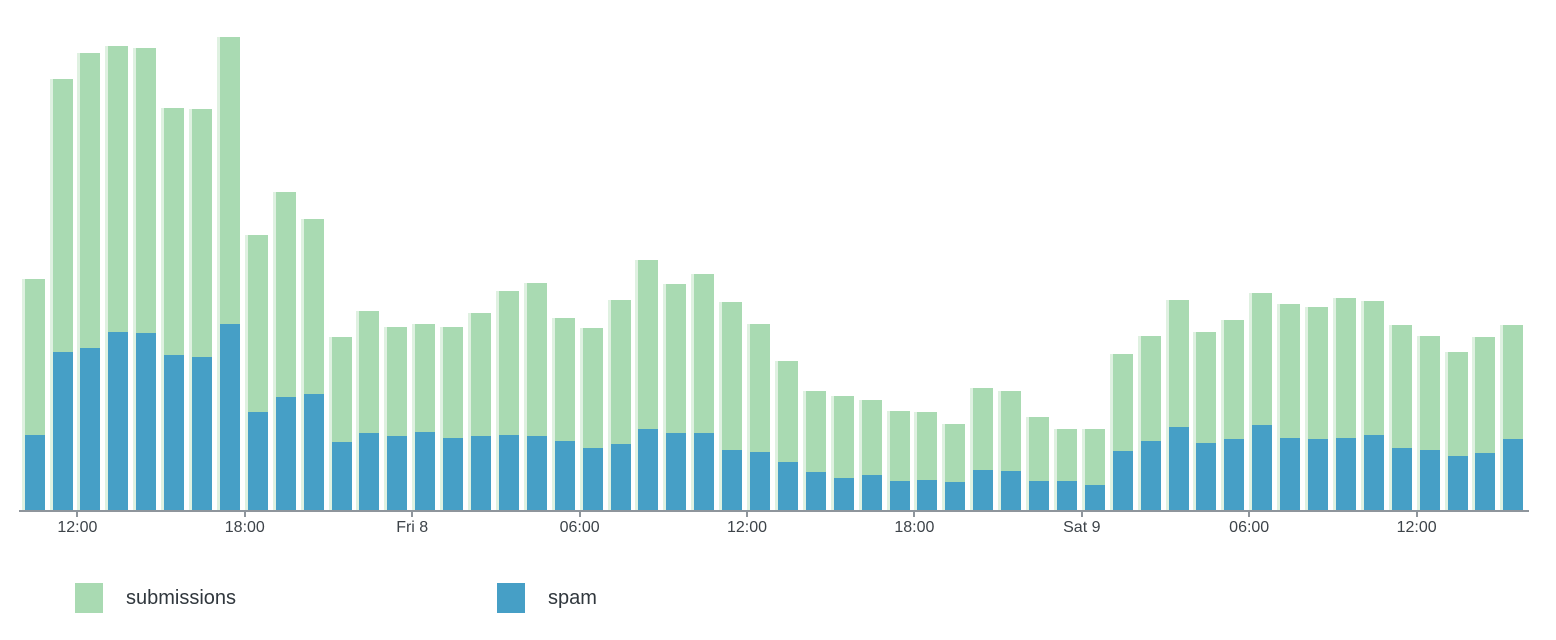  Describe the element at coordinates (89, 598) in the screenshot. I see `submissions-swatch-icon` at that location.